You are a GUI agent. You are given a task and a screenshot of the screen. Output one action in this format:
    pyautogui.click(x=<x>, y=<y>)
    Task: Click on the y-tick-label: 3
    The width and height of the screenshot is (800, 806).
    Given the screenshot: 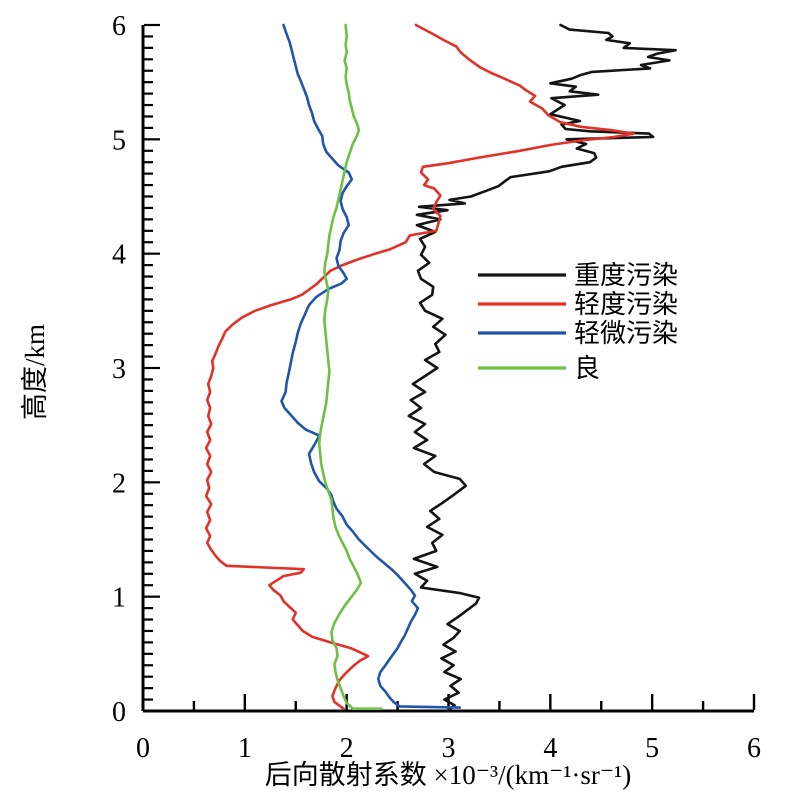 What is the action you would take?
    pyautogui.click(x=119, y=369)
    